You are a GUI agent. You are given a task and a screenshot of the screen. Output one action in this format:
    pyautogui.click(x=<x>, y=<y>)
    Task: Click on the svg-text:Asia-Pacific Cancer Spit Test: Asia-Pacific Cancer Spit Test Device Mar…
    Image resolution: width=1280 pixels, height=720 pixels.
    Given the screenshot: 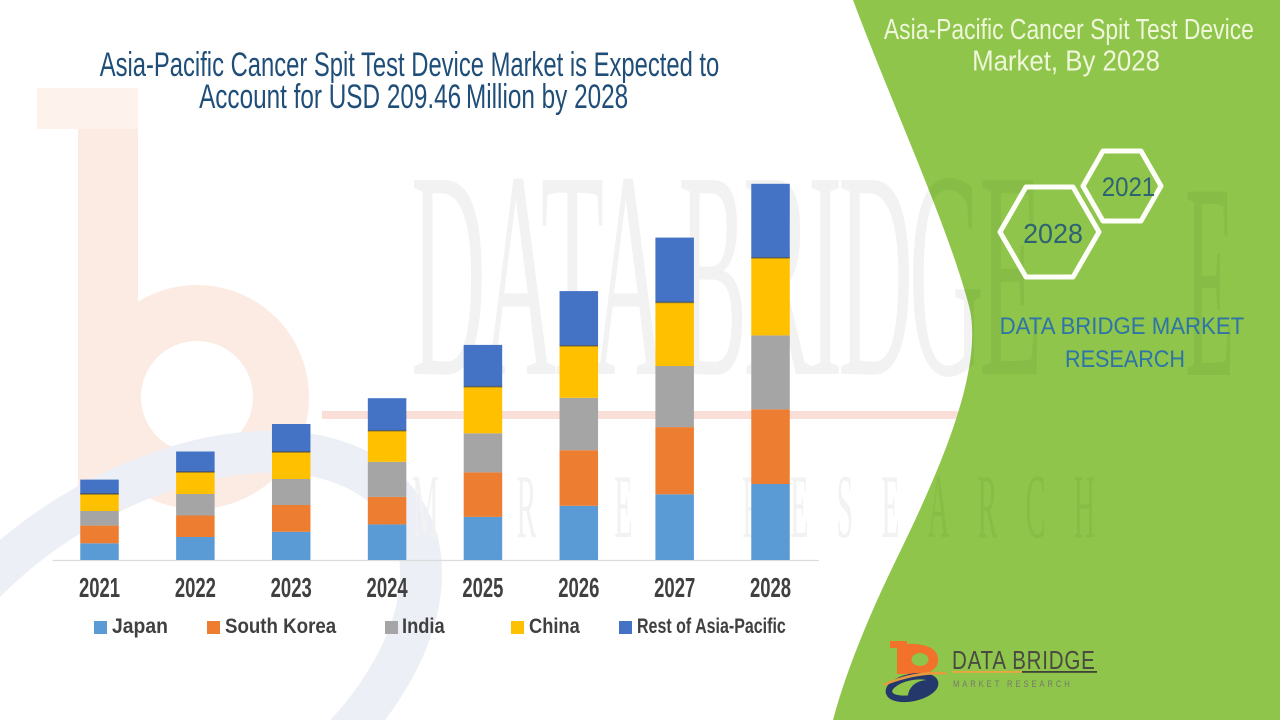 What is the action you would take?
    pyautogui.click(x=410, y=65)
    